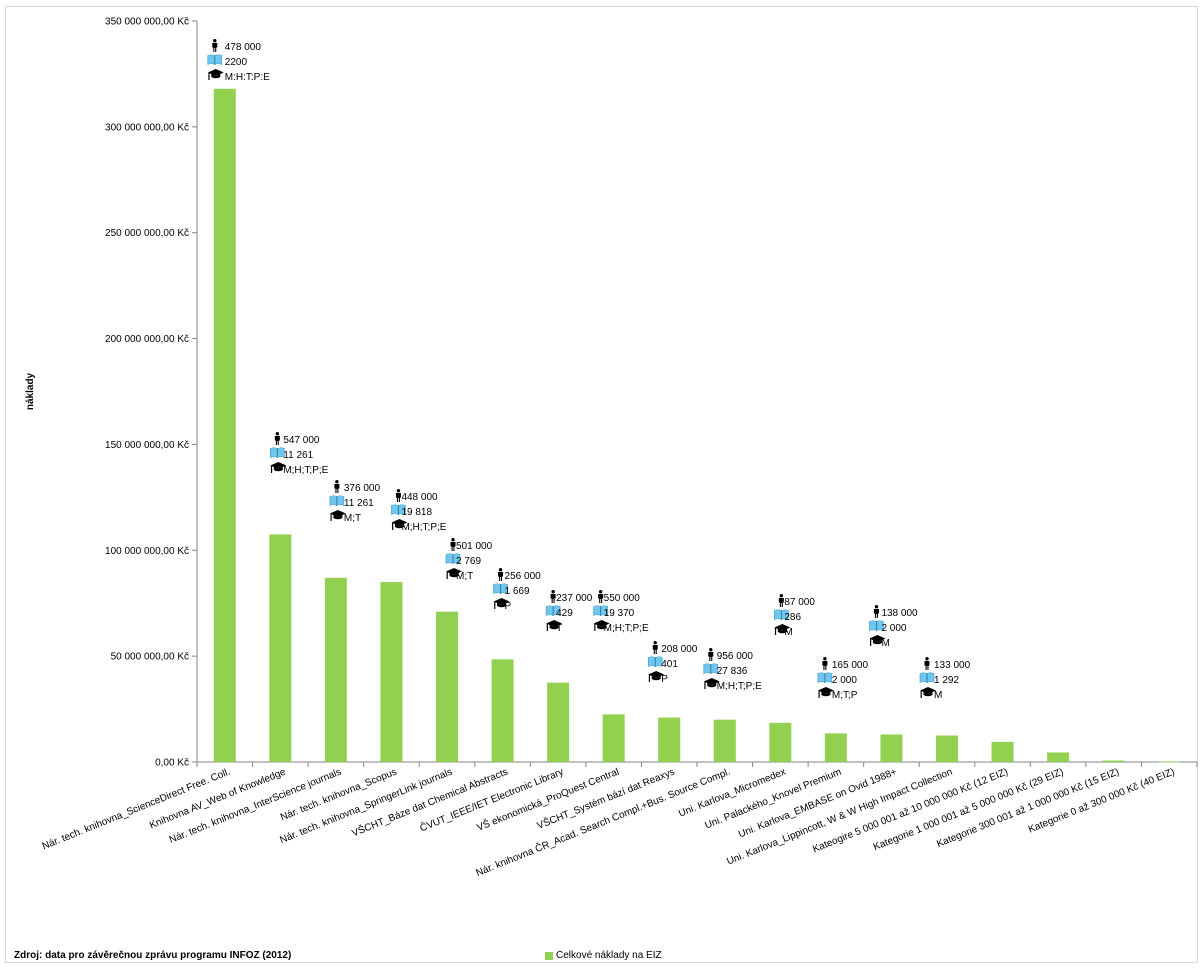  I want to click on annotation-titles: 2200, so click(236, 62).